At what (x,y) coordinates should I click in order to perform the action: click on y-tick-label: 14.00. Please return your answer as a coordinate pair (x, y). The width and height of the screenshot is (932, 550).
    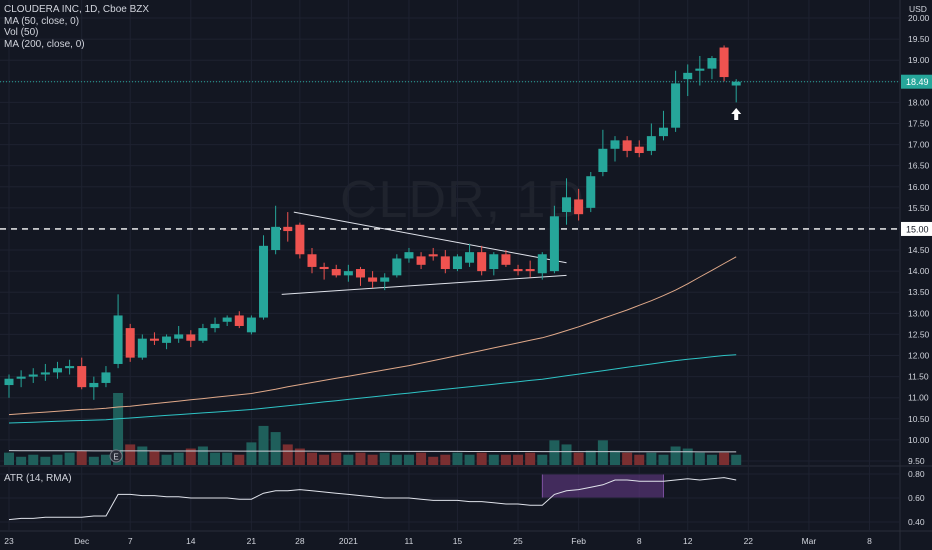
    Looking at the image, I should click on (919, 271).